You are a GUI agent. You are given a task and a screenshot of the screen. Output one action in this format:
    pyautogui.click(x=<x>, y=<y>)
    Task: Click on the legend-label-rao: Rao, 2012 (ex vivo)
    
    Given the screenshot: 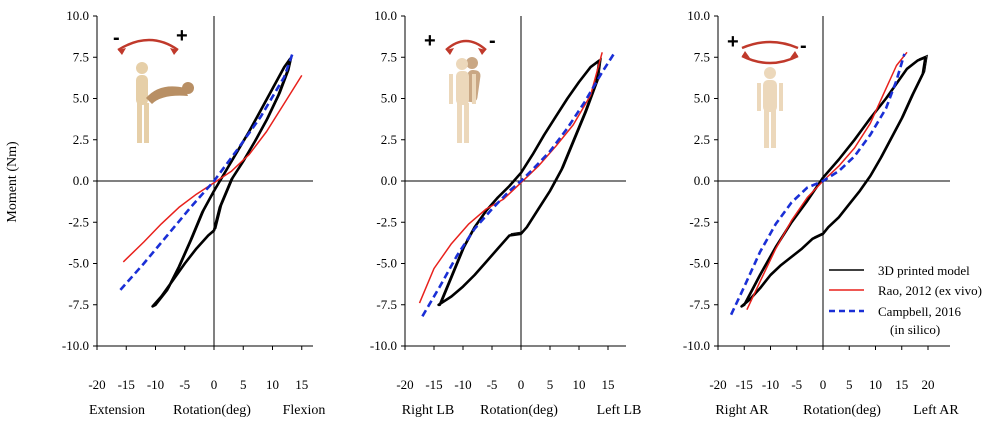 What is the action you would take?
    pyautogui.click(x=930, y=290)
    